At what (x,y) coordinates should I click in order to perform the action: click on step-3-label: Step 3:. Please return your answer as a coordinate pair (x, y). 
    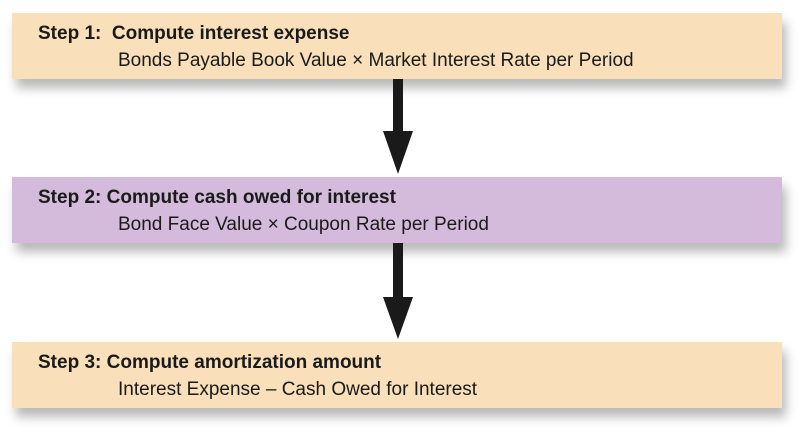
    Looking at the image, I should click on (70, 362).